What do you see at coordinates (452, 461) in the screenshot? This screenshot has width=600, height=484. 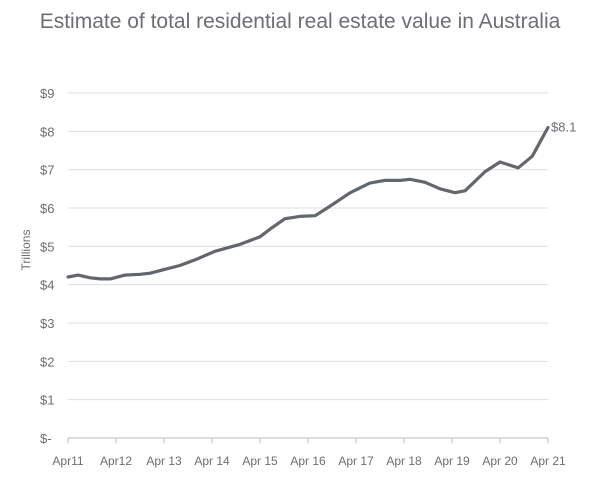 I see `x-tick-label: Apr 19` at bounding box center [452, 461].